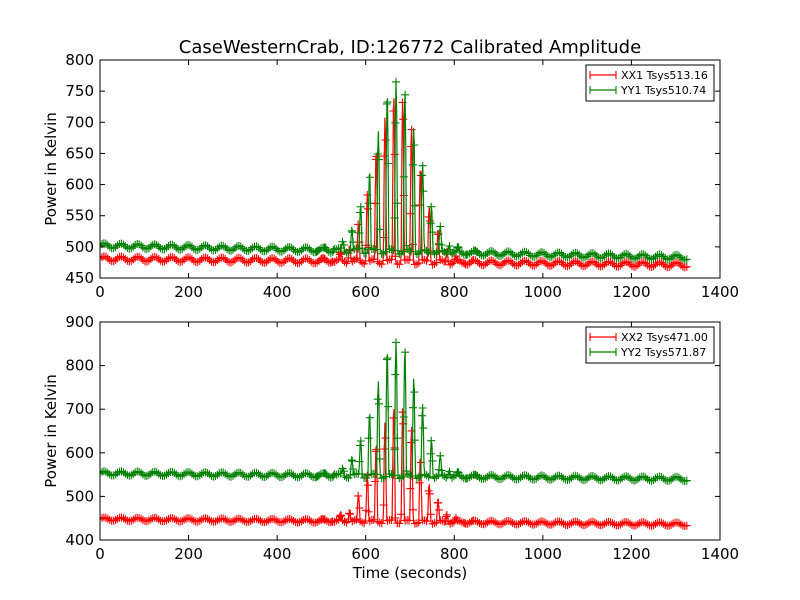 The width and height of the screenshot is (800, 600). What do you see at coordinates (79, 278) in the screenshot?
I see `y-tick-label: 450` at bounding box center [79, 278].